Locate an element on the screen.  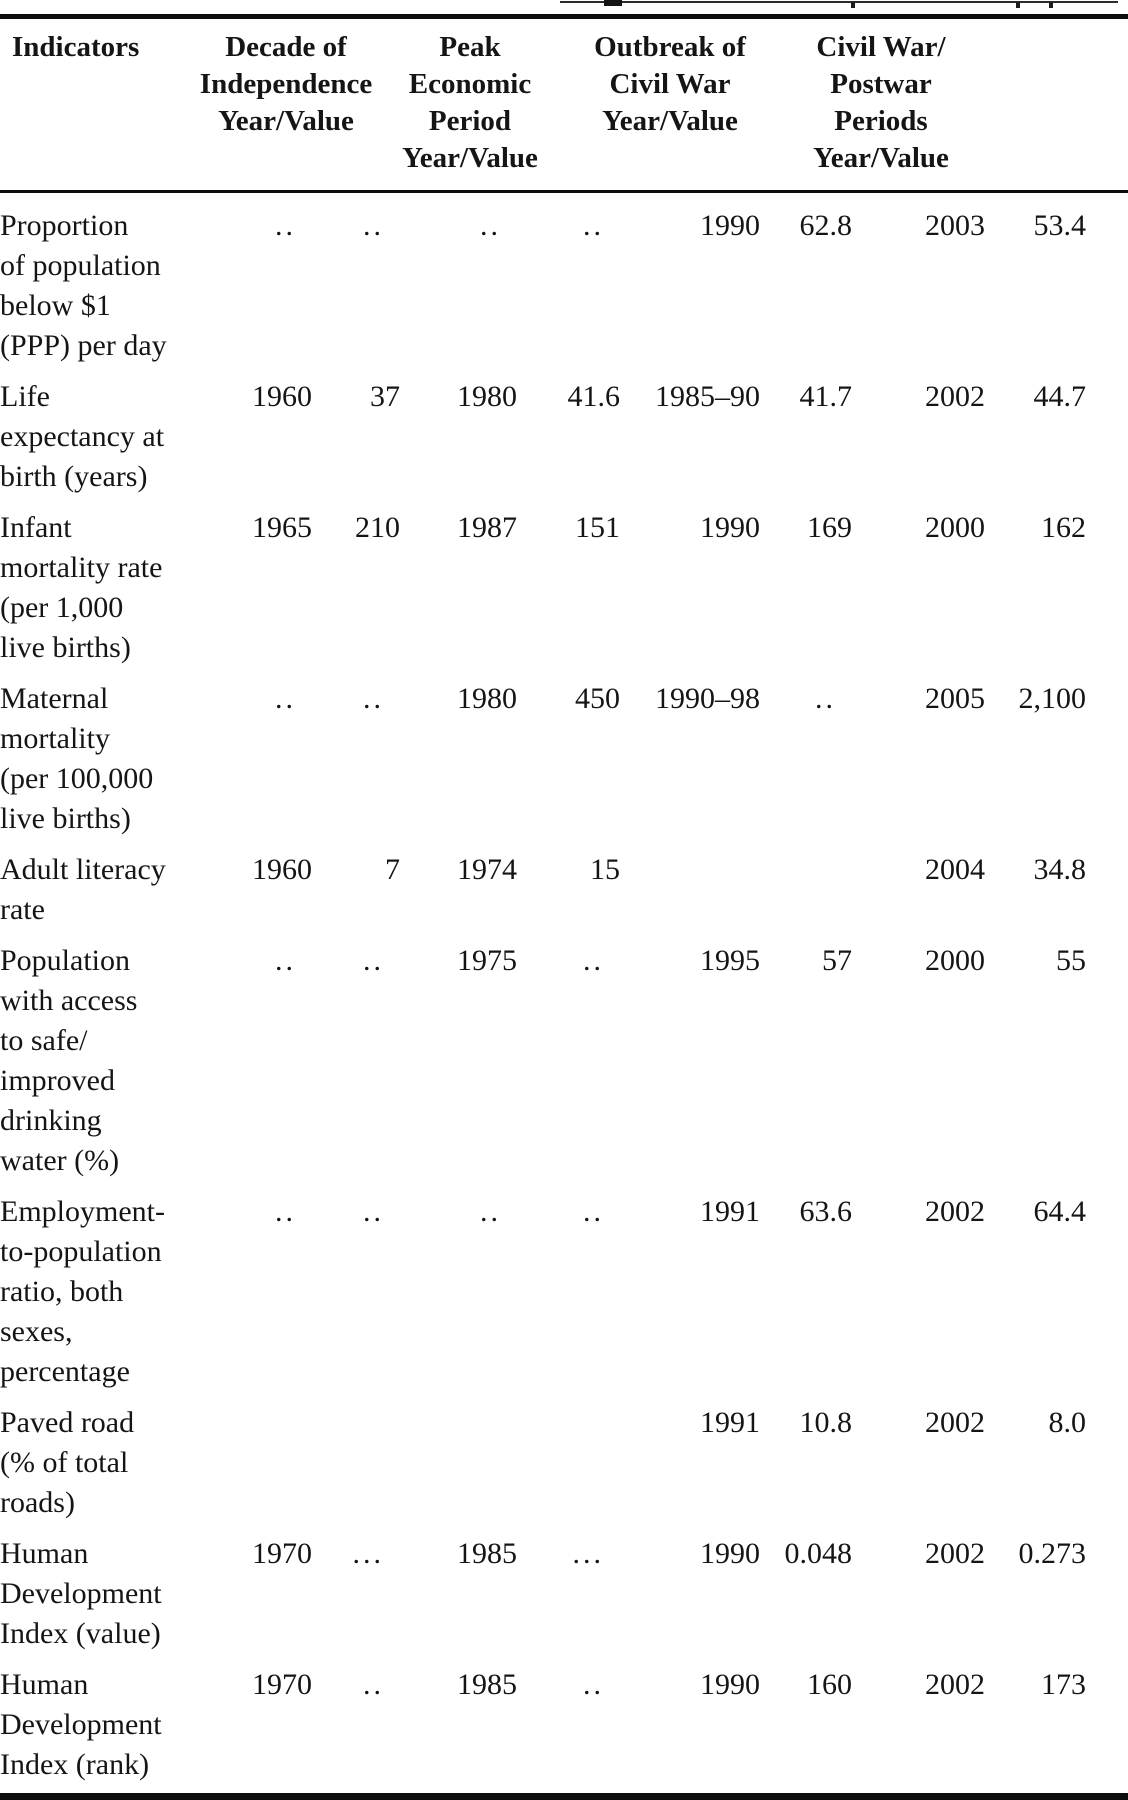
value-cell: 64.4 is located at coordinates (1060, 1211).